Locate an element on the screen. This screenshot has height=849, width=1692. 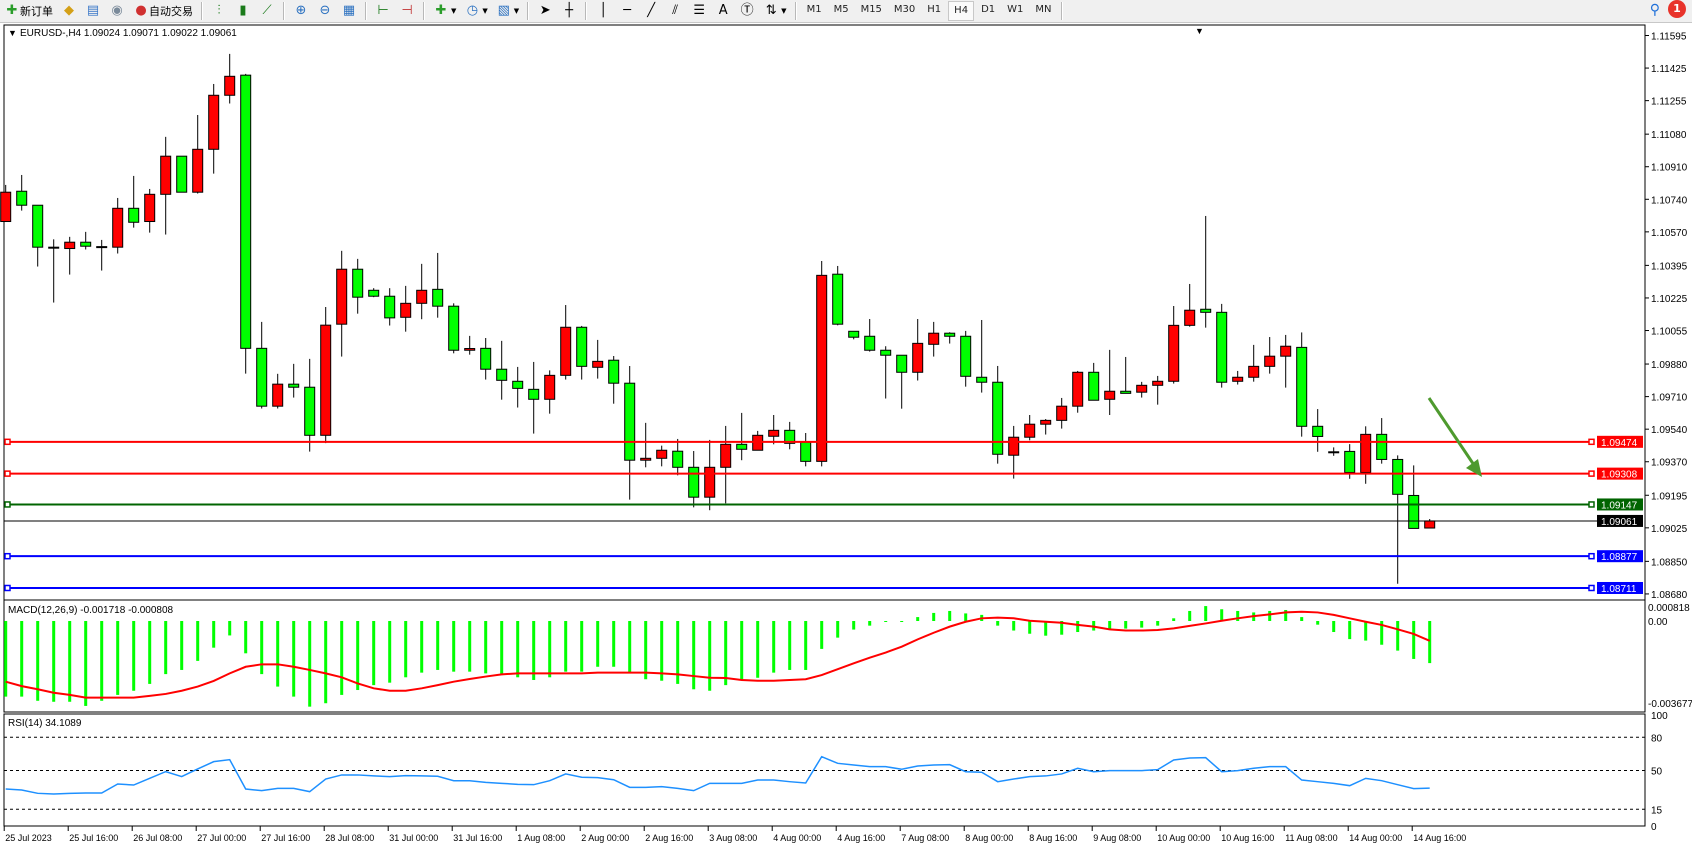
text-tool: A is located at coordinates (723, 11).